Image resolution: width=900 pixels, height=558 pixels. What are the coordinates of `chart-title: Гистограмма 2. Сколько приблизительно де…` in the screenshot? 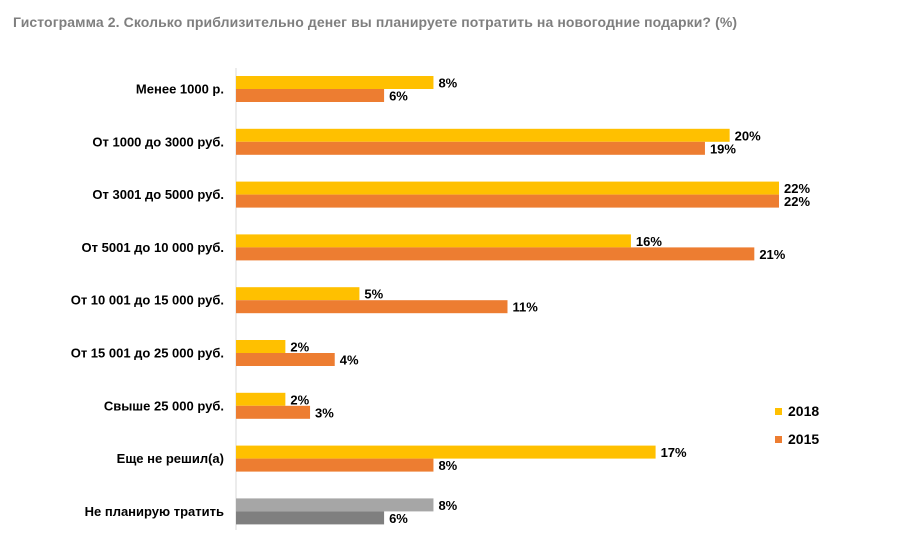 It's located at (375, 22).